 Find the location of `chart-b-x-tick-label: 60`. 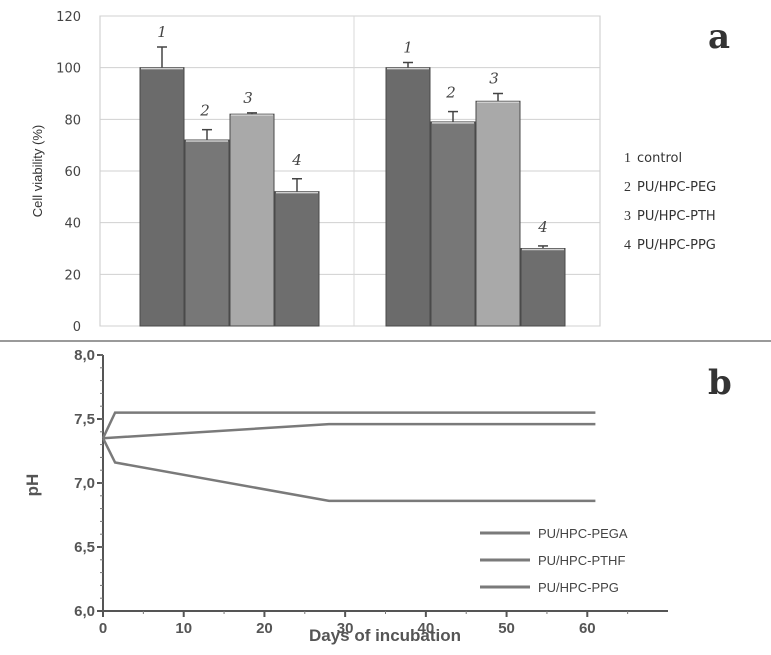

chart-b-x-tick-label: 60 is located at coordinates (587, 628).